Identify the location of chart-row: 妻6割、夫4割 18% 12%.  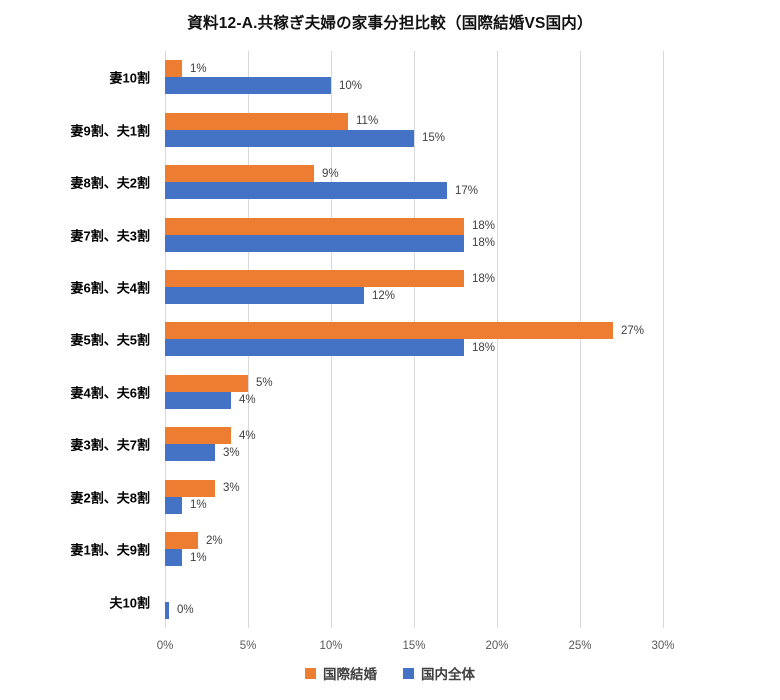
(367, 287).